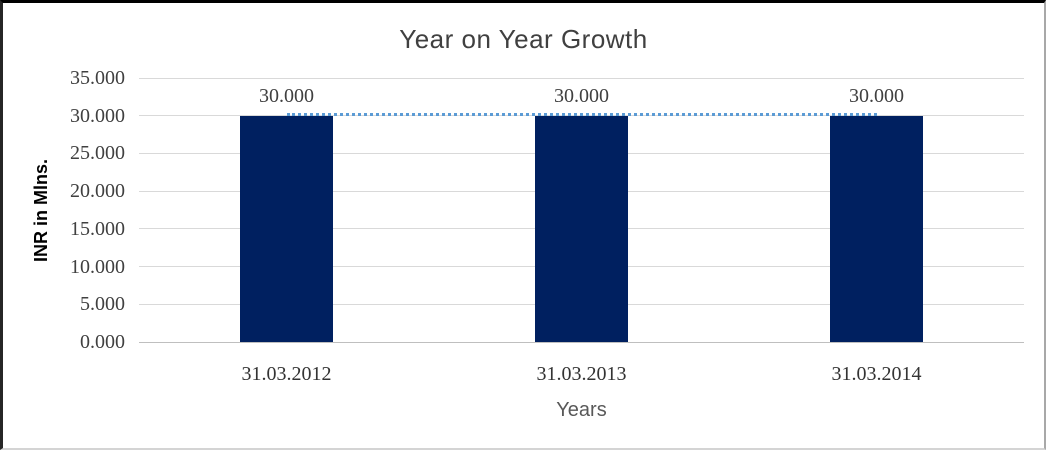 Image resolution: width=1046 pixels, height=450 pixels. Describe the element at coordinates (40, 210) in the screenshot. I see `y-axis-title: INR in Mlns.` at that location.